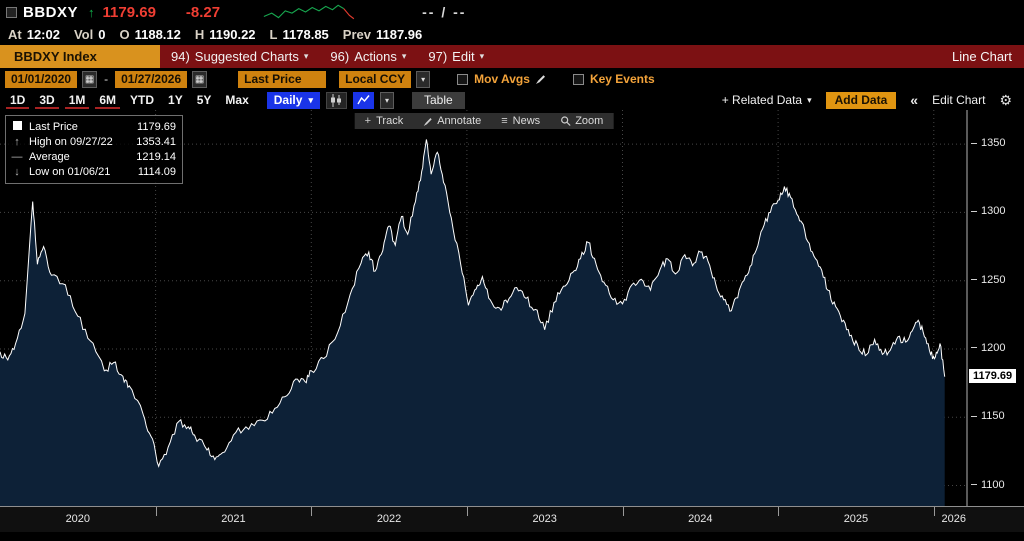 This screenshot has width=1024, height=541. Describe the element at coordinates (700, 519) in the screenshot. I see `x-year-label: 2024` at that location.